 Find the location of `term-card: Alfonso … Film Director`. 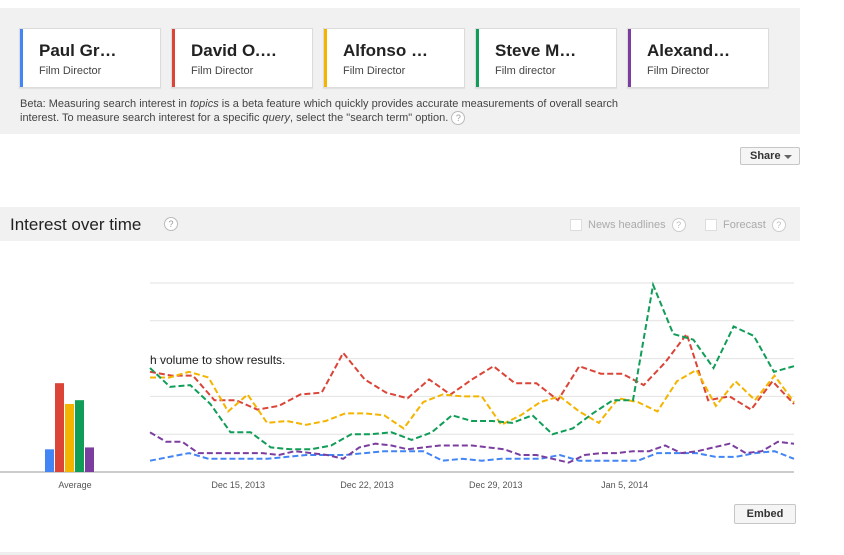

term-card: Alfonso … Film Director is located at coordinates (394, 58).